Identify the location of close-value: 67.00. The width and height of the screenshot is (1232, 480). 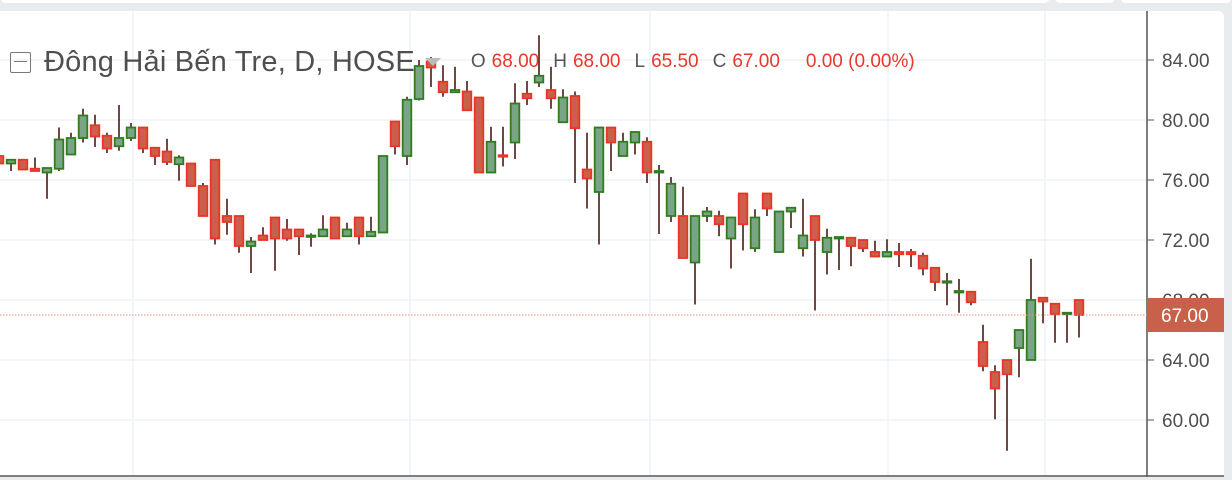
(756, 61).